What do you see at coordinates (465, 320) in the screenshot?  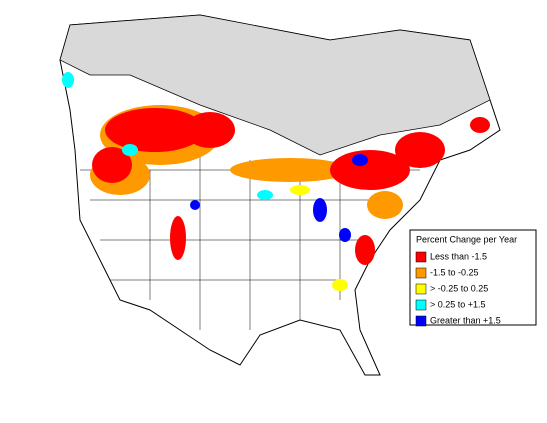 I see `legend-label: Greater than +1.5` at bounding box center [465, 320].